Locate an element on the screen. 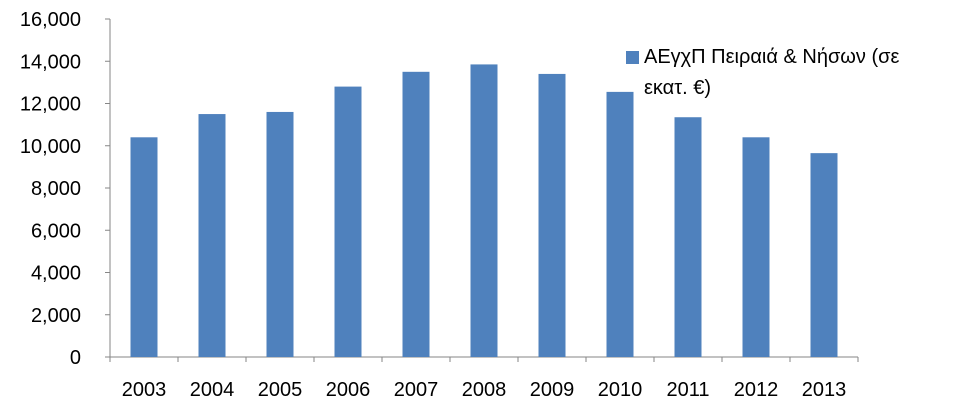 Image resolution: width=957 pixels, height=405 pixels. x-tick-label: 2008 is located at coordinates (484, 390).